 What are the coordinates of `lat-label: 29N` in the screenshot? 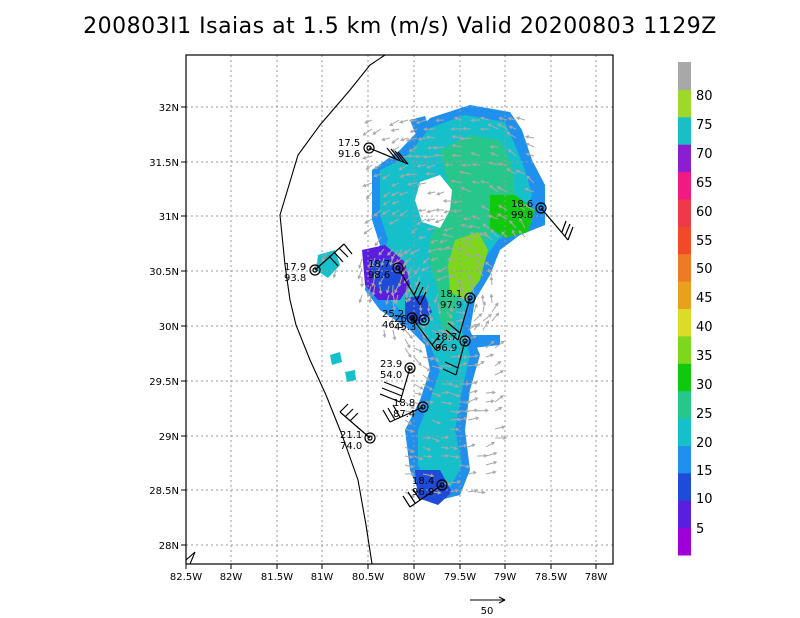 It's located at (169, 437).